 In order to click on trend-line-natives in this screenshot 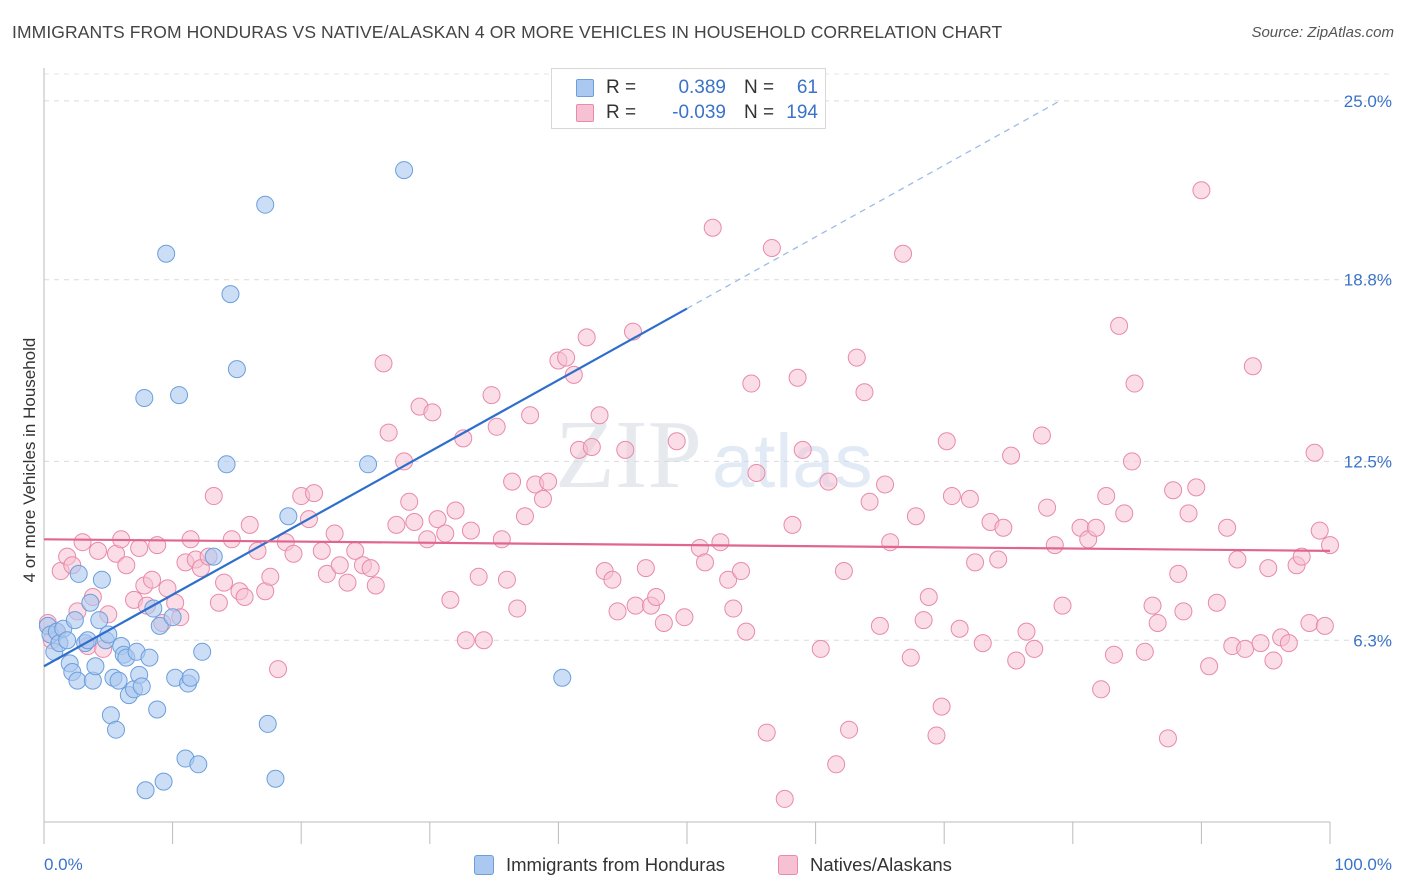, I will do `click(687, 545)`.